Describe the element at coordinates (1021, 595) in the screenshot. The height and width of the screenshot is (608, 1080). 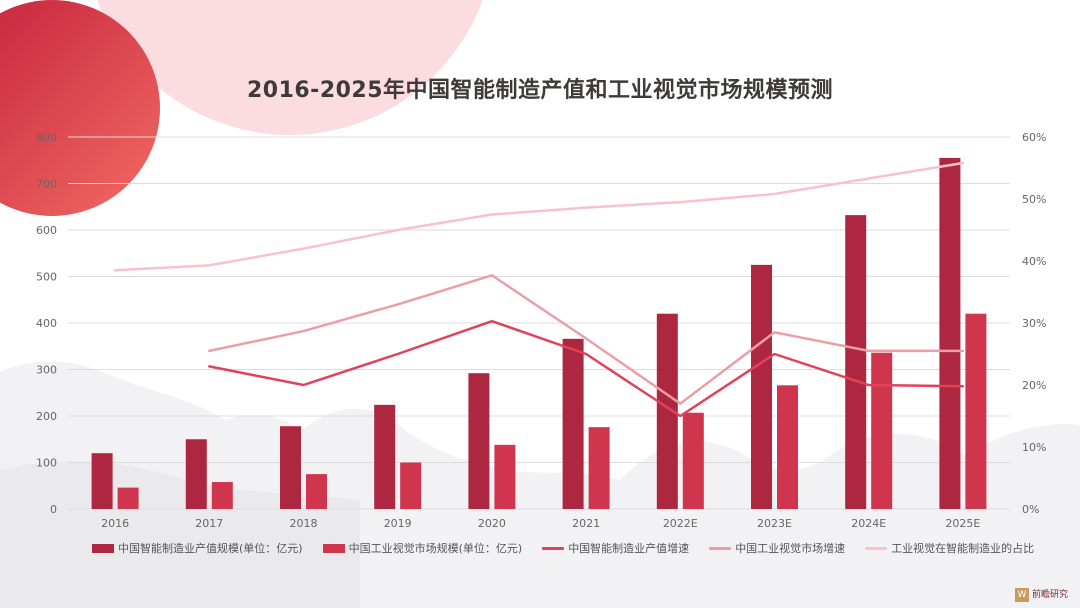
I see `logo-icon: W` at that location.